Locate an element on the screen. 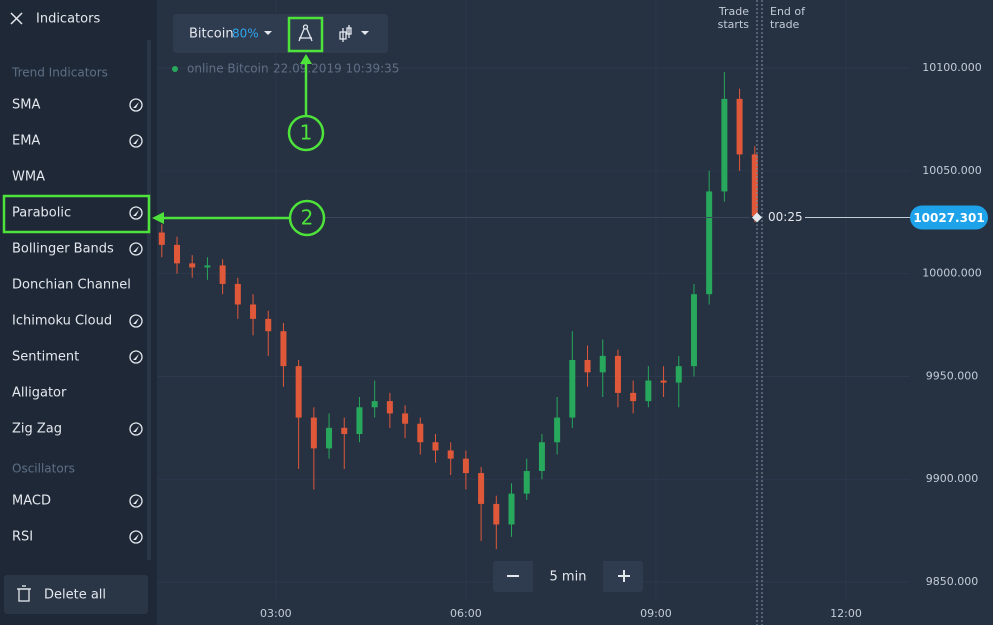  delete-all-label: Delete all is located at coordinates (75, 595).